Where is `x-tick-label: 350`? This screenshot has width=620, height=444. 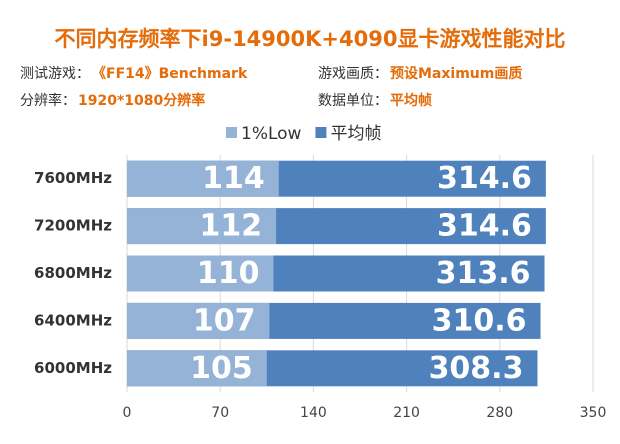 x-tick-label: 350 is located at coordinates (593, 413).